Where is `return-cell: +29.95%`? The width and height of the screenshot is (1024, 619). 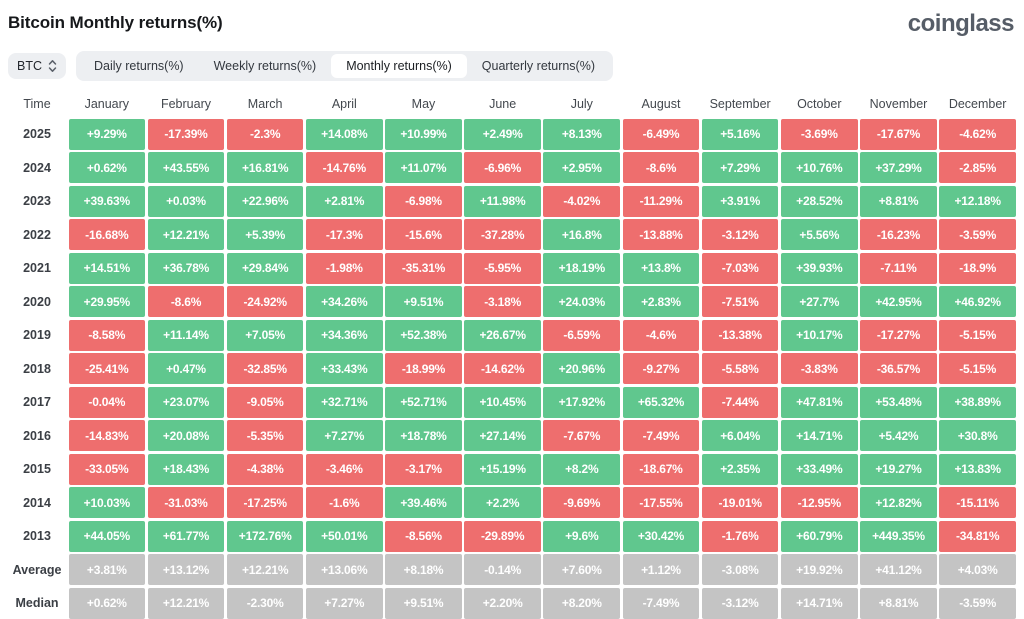
return-cell: +29.95% is located at coordinates (107, 301).